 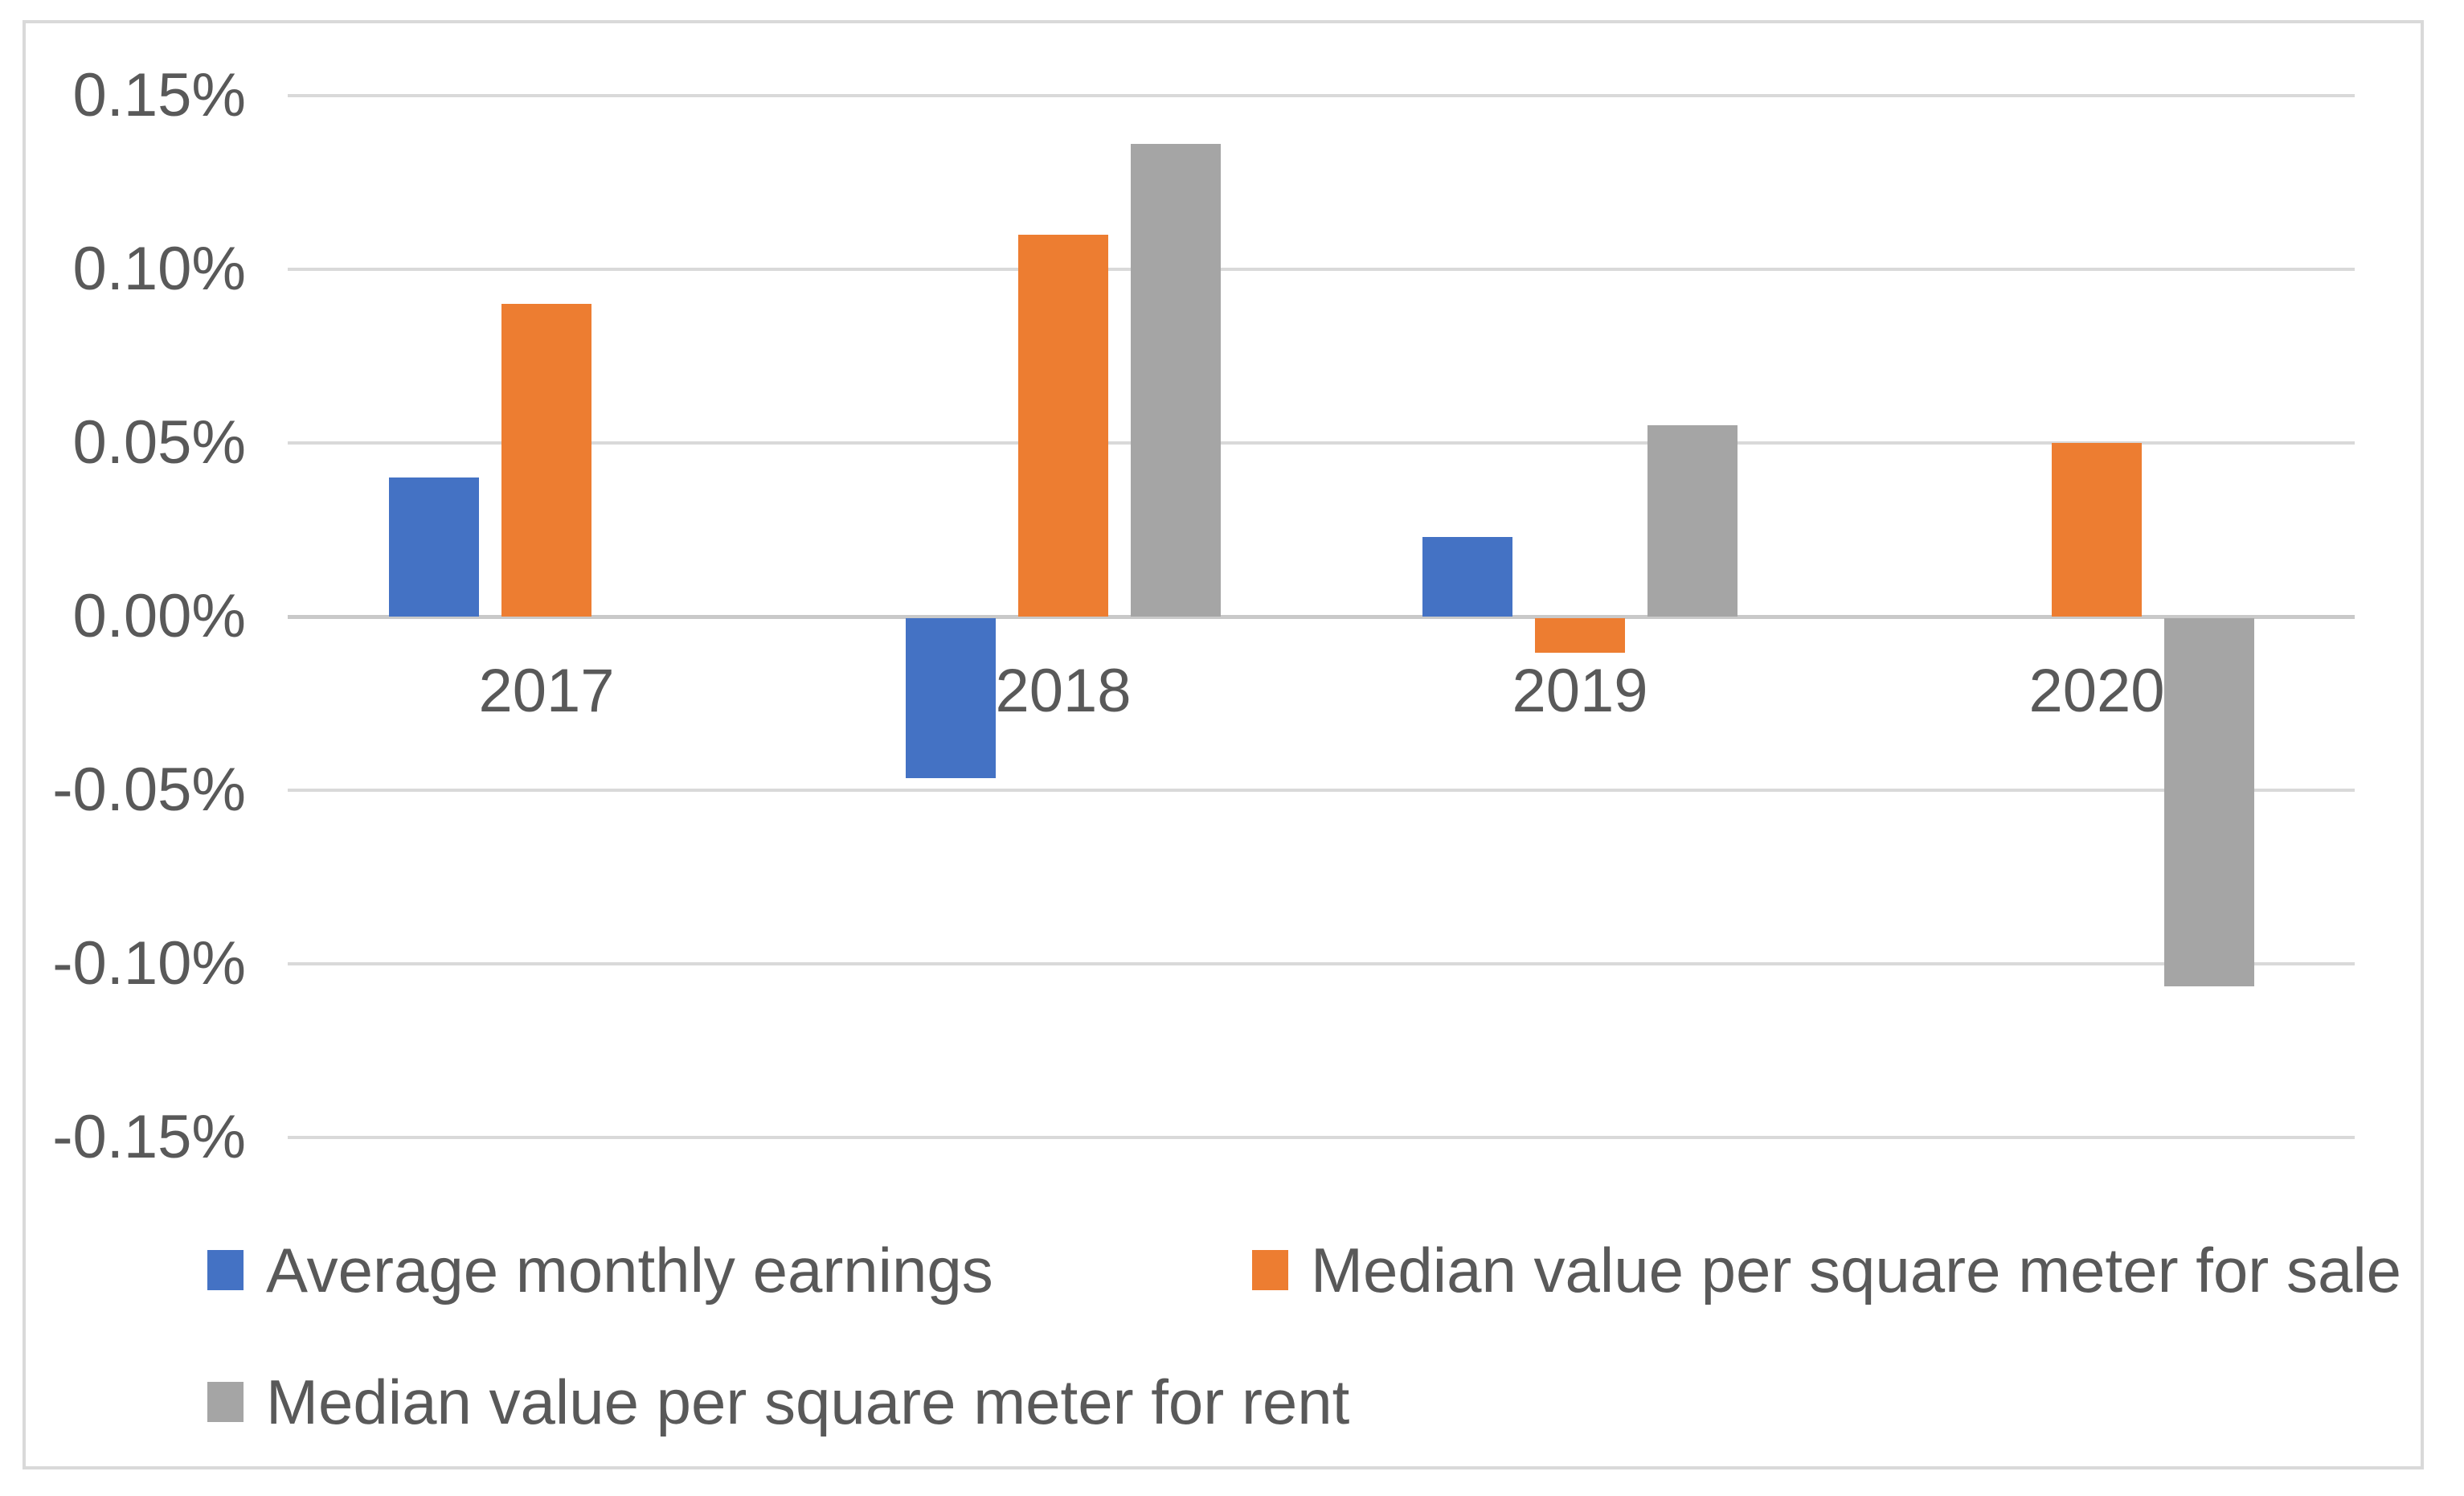 I want to click on legend-item-average-monthly-earnings: Average monthly earnings, so click(x=600, y=1270).